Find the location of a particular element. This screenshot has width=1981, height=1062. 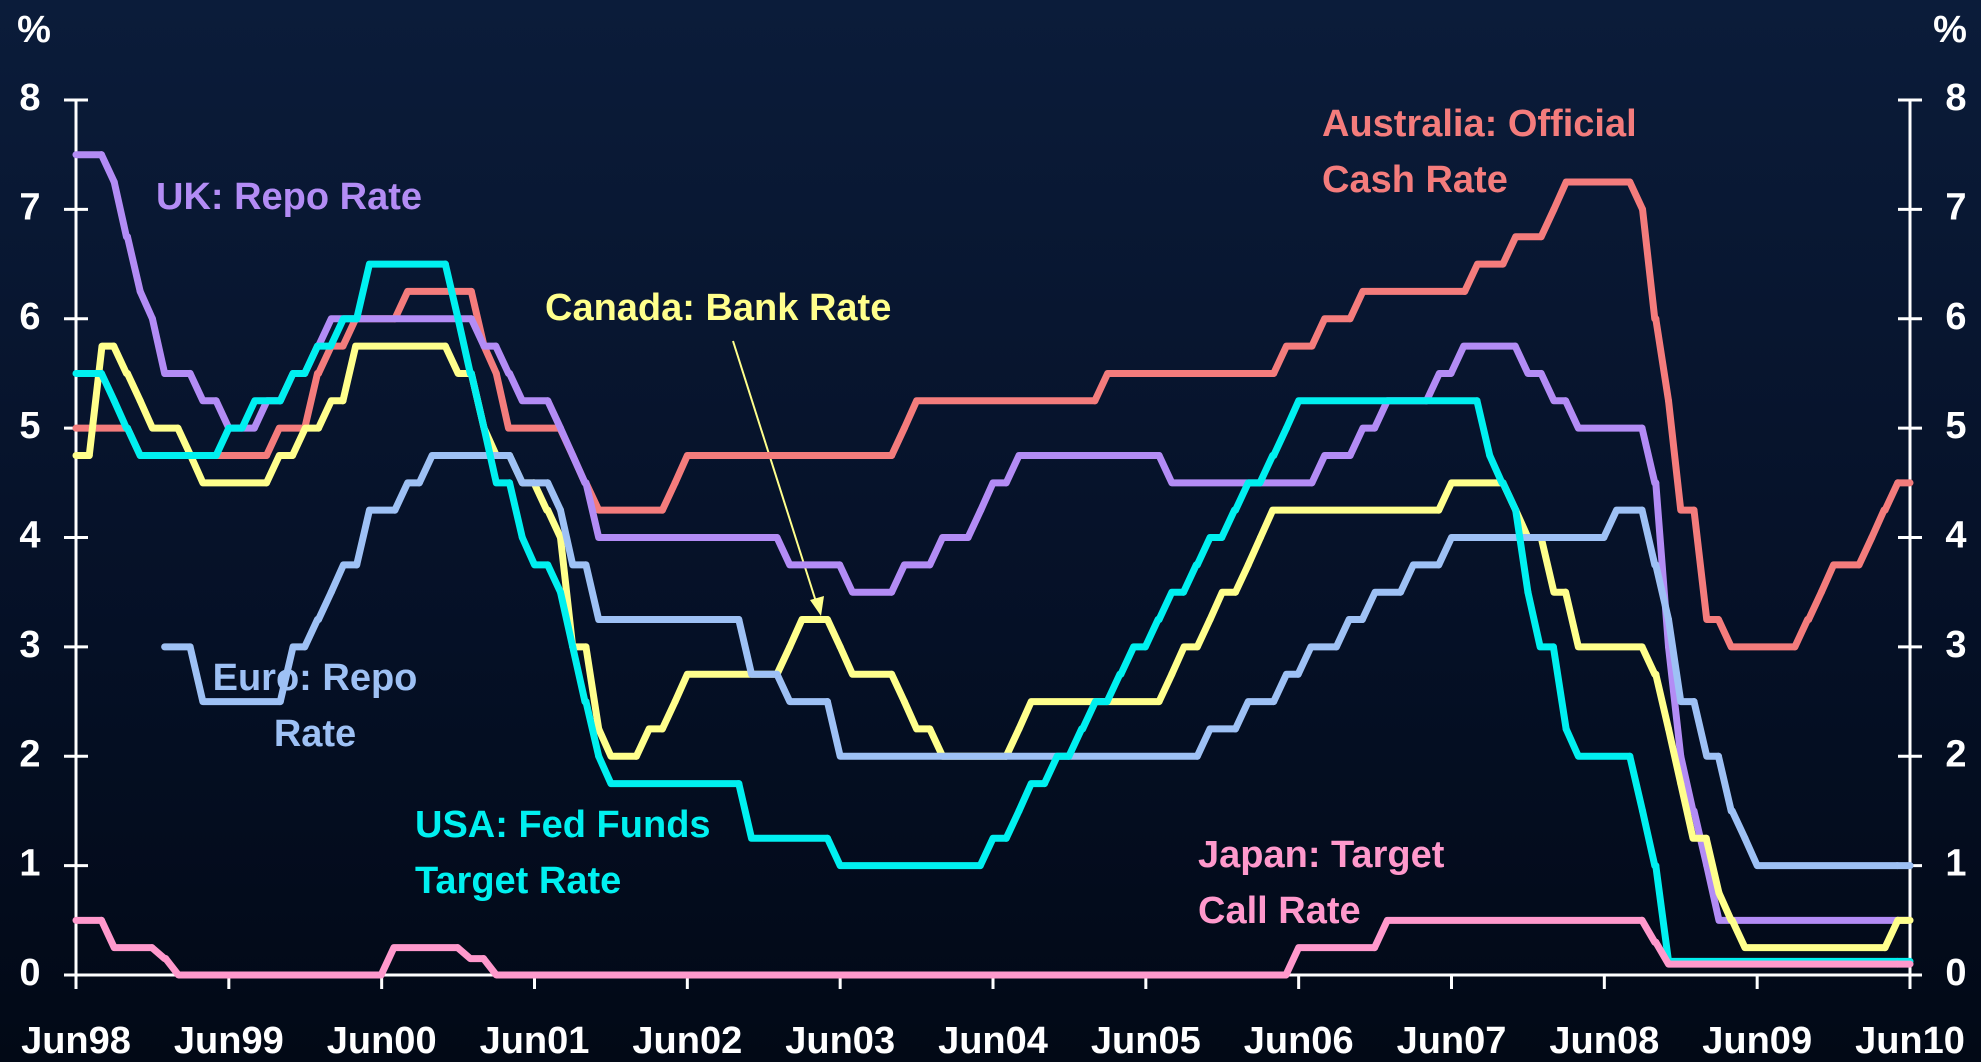

series-label: Canada: Bank Rate is located at coordinates (718, 308).